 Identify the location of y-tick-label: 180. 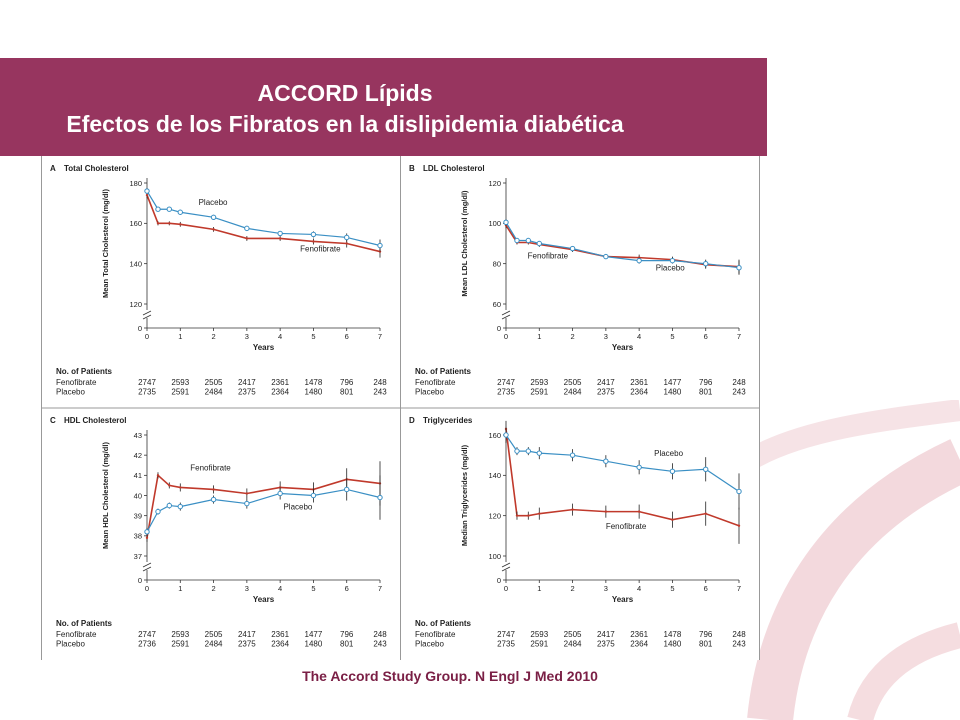
(135, 183).